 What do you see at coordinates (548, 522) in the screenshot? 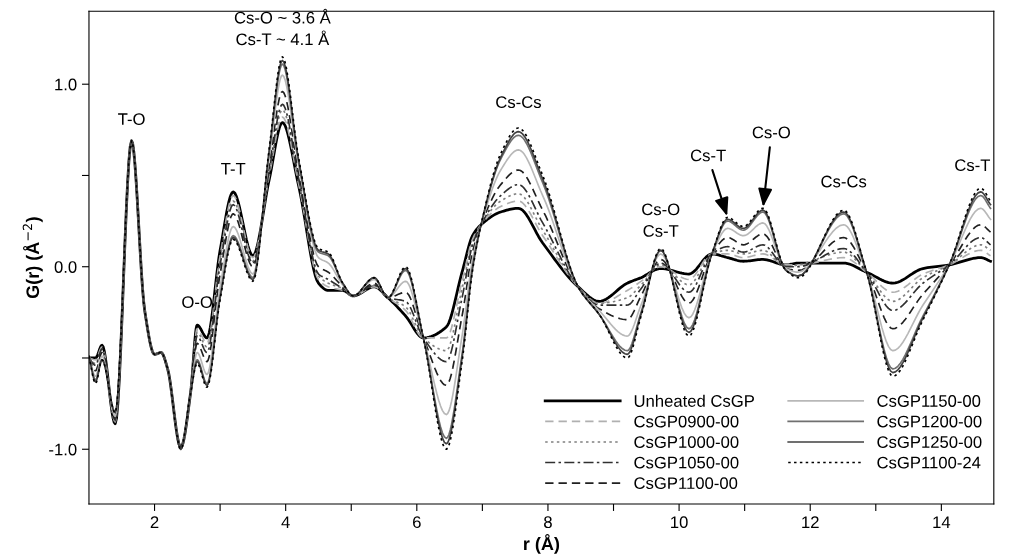
I see `x-tick-label: 8` at bounding box center [548, 522].